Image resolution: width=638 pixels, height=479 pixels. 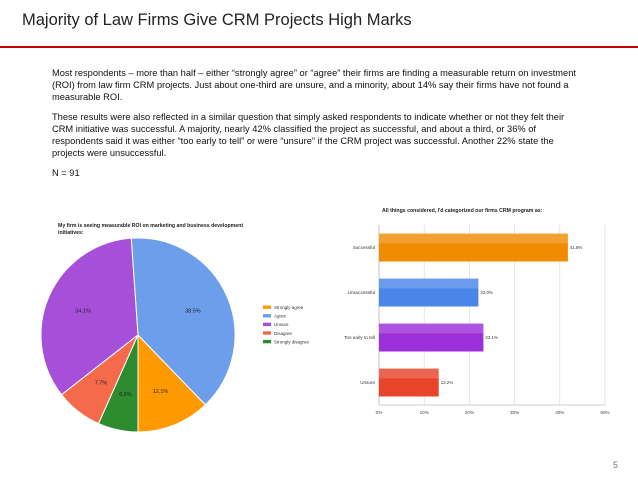 What do you see at coordinates (66, 173) in the screenshot?
I see `sample-size: N = 91` at bounding box center [66, 173].